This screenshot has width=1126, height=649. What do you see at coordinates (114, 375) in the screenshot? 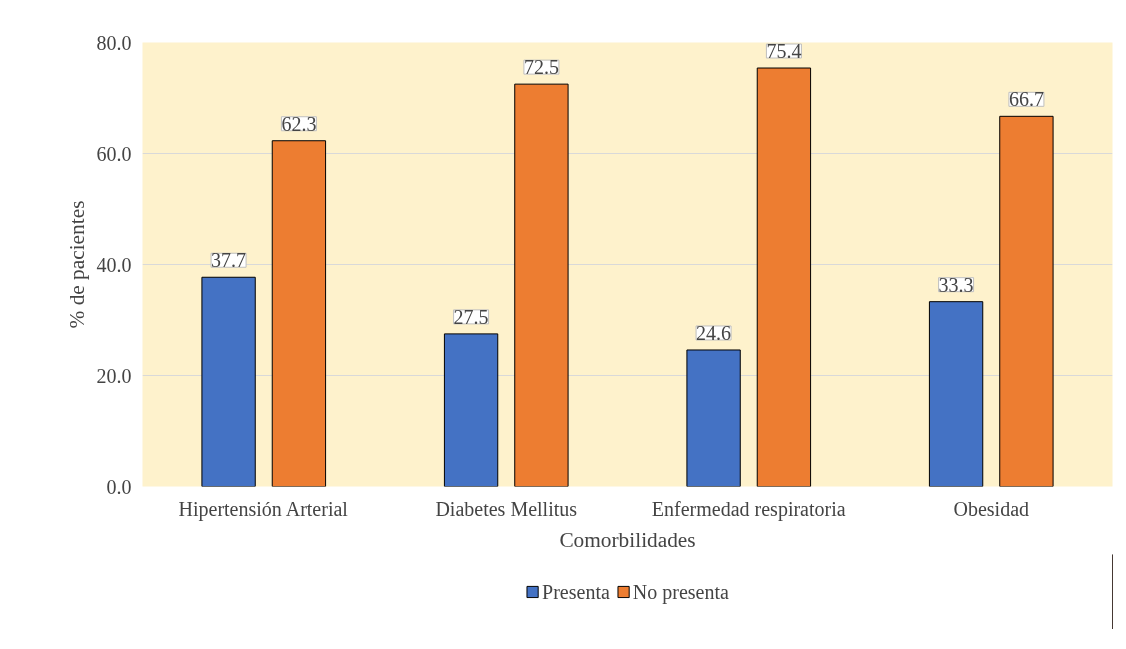
I see `y-tick-label: 20.0` at bounding box center [114, 375].